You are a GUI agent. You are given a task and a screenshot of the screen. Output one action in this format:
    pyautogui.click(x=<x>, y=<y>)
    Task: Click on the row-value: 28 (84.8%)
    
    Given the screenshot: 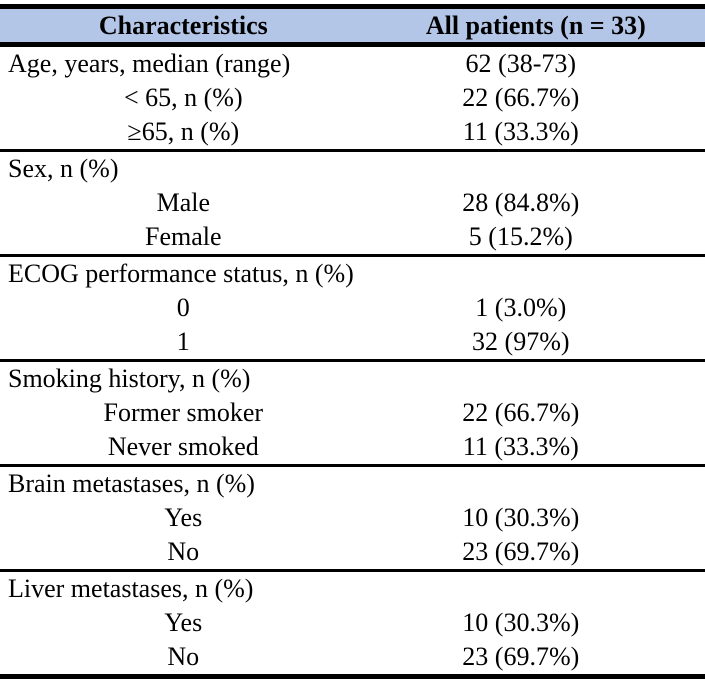 What is the action you would take?
    pyautogui.click(x=521, y=202)
    